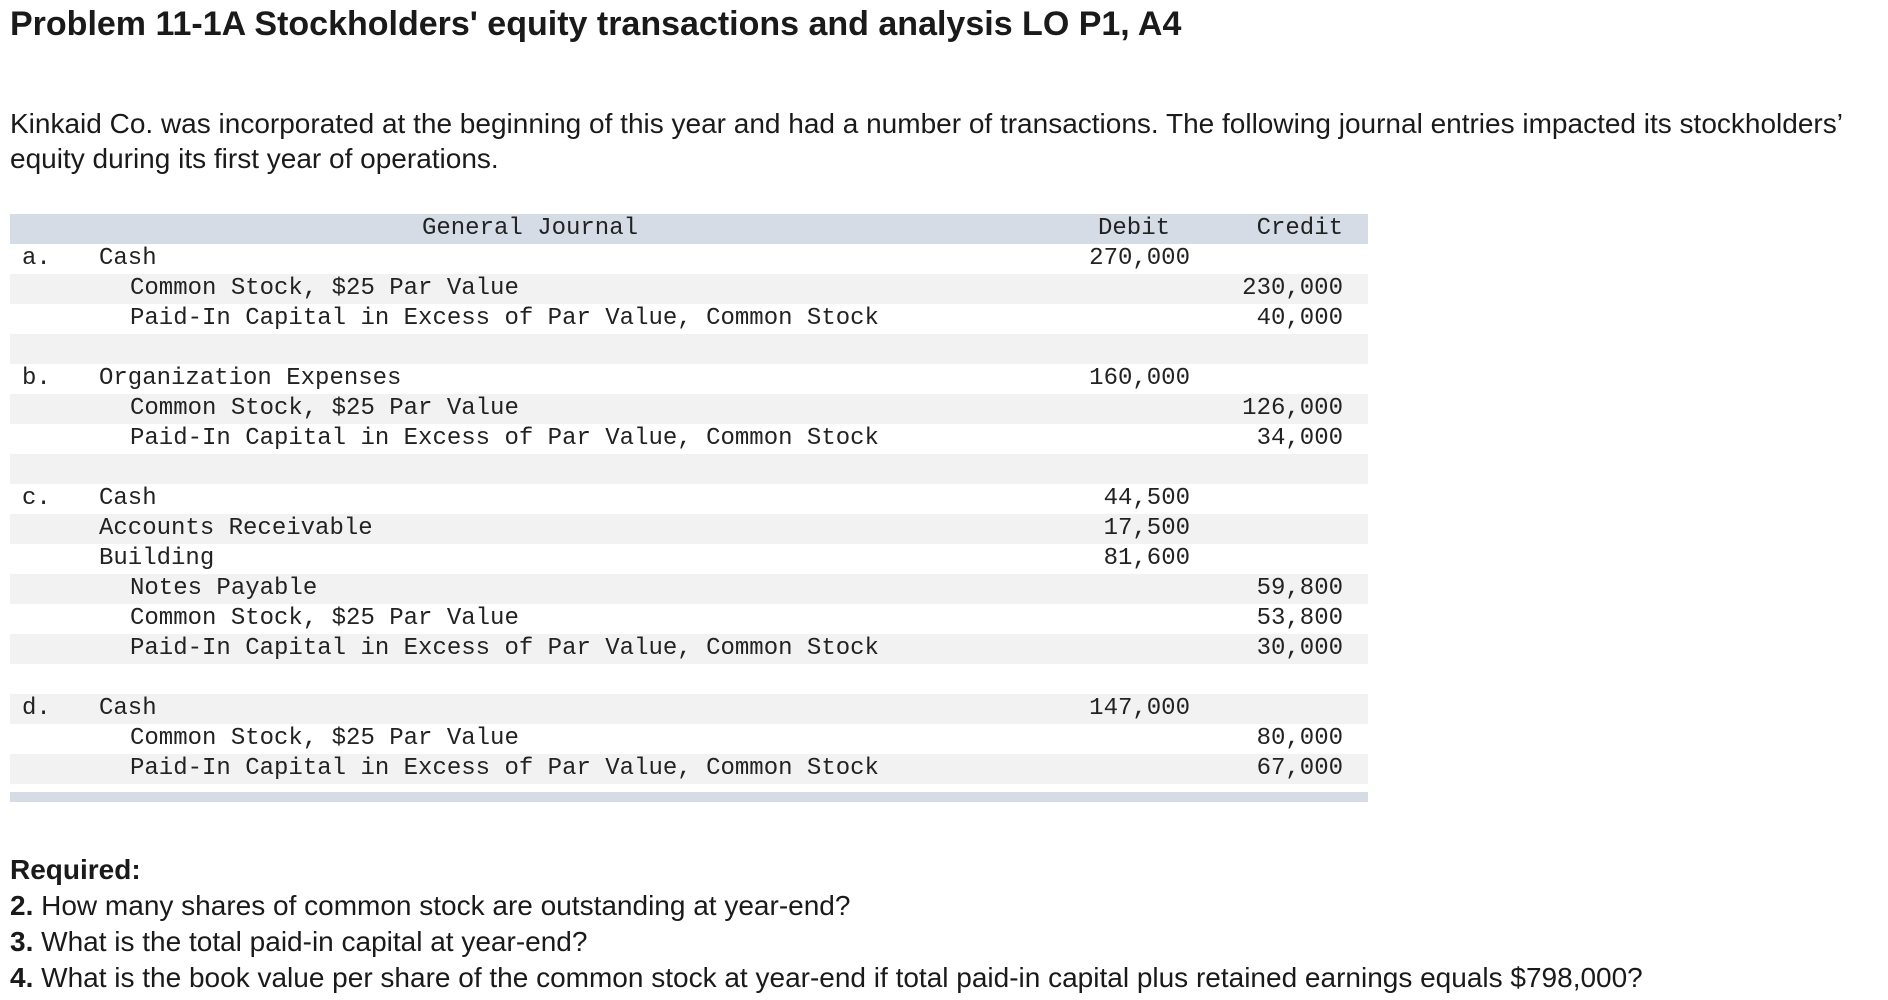 Image resolution: width=1888 pixels, height=1000 pixels. What do you see at coordinates (236, 528) in the screenshot?
I see `account-name: Accounts Receivable` at bounding box center [236, 528].